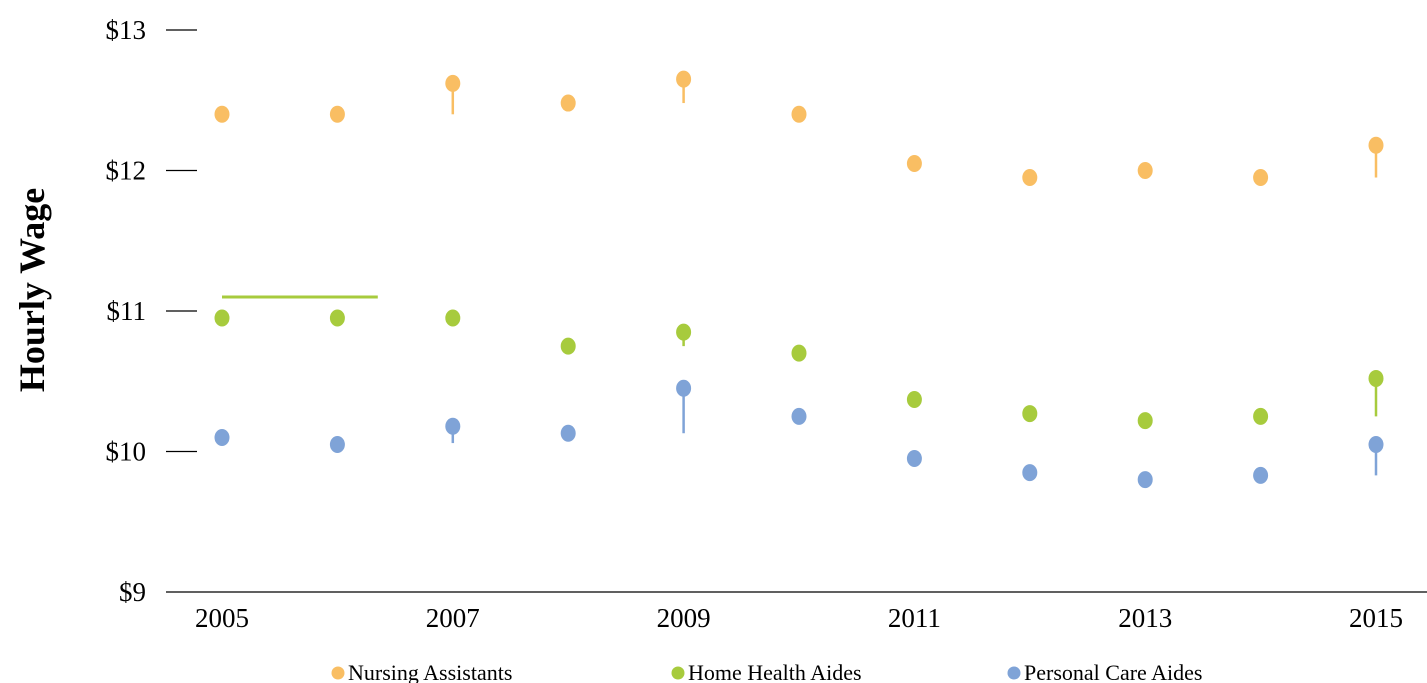 The width and height of the screenshot is (1427, 683). I want to click on y-axis-title-group: Hourly Wage, so click(32, 290).